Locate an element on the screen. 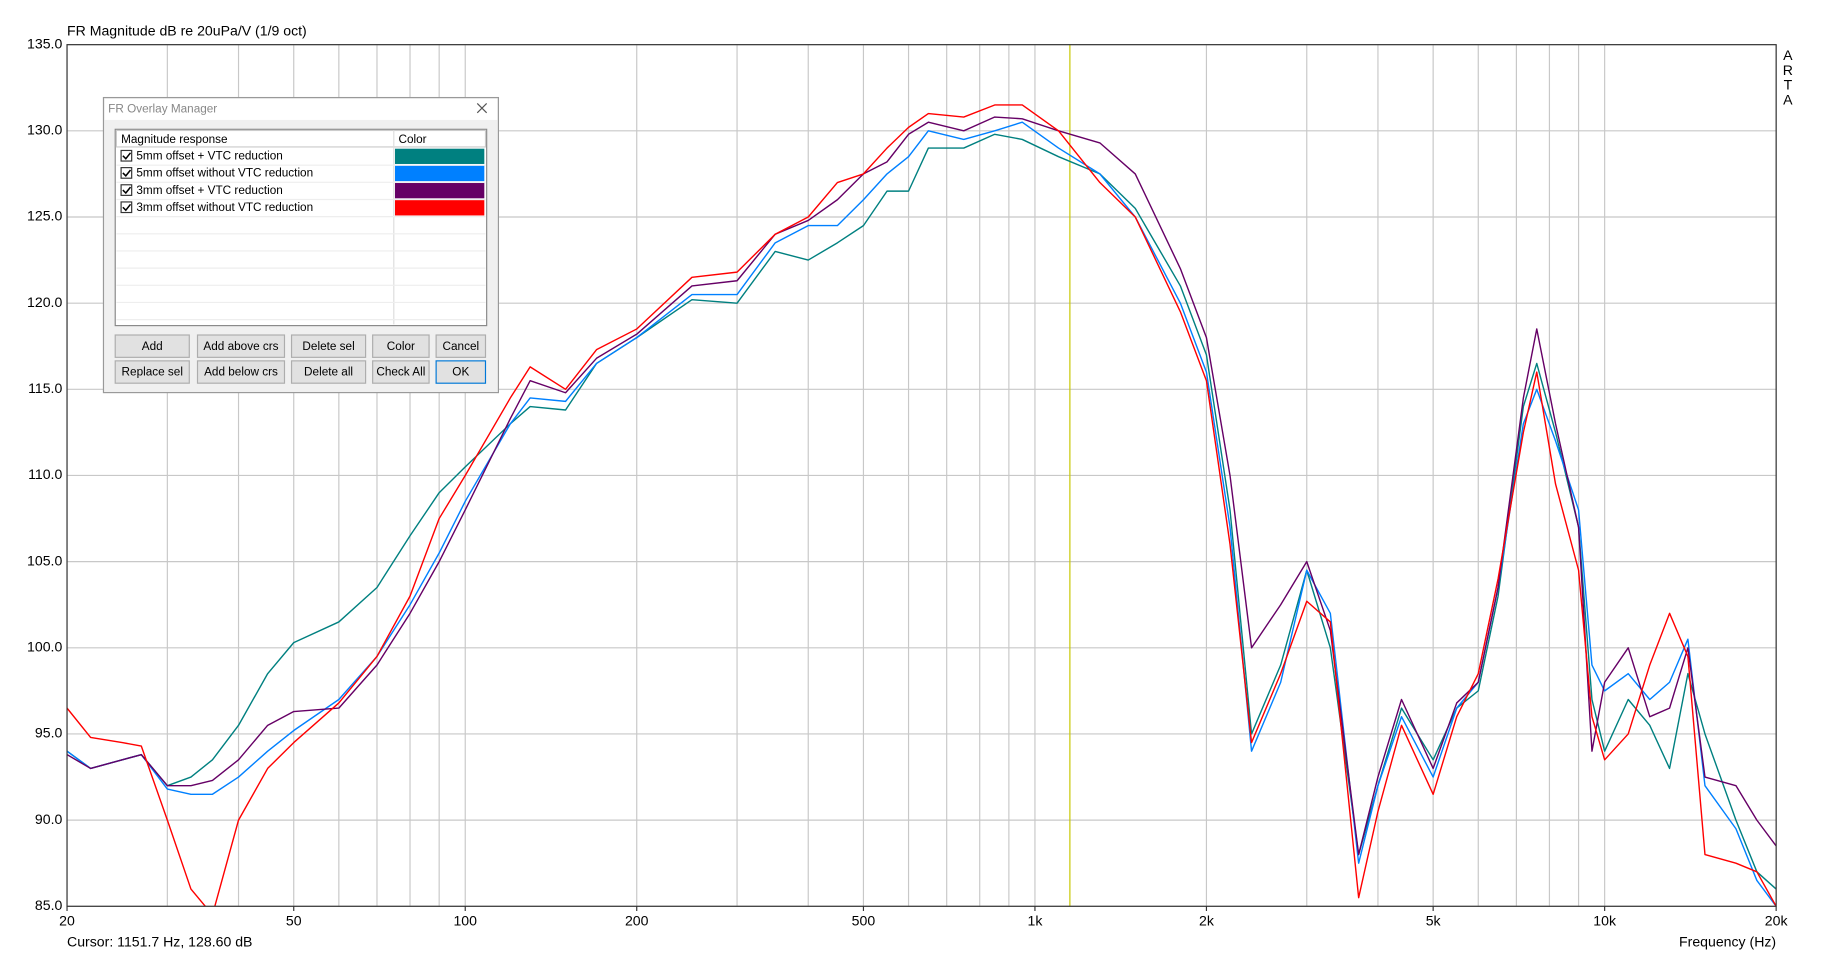  brand: ARTA is located at coordinates (1788, 76).